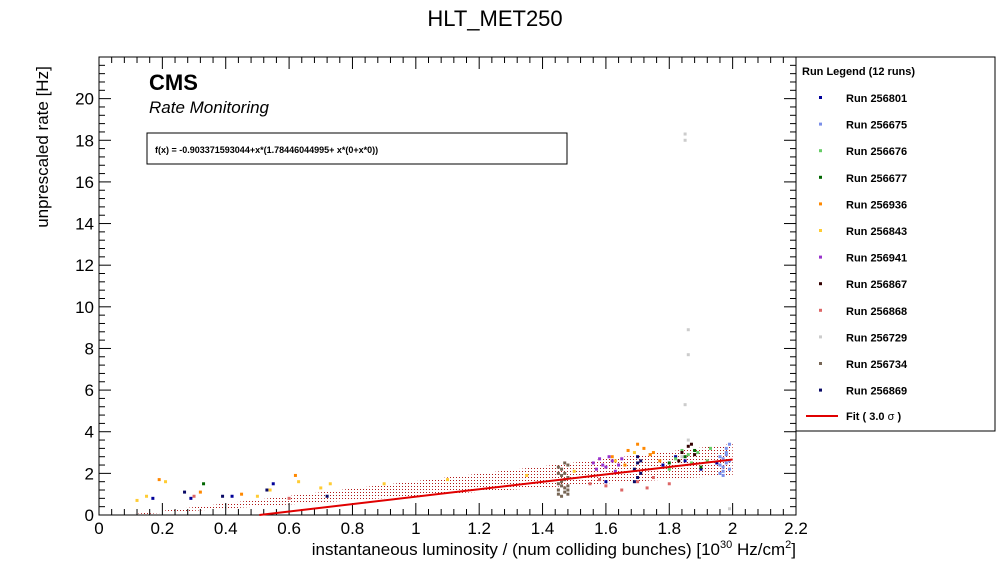  Describe the element at coordinates (84, 140) in the screenshot. I see `y-tick-label: 18` at that location.